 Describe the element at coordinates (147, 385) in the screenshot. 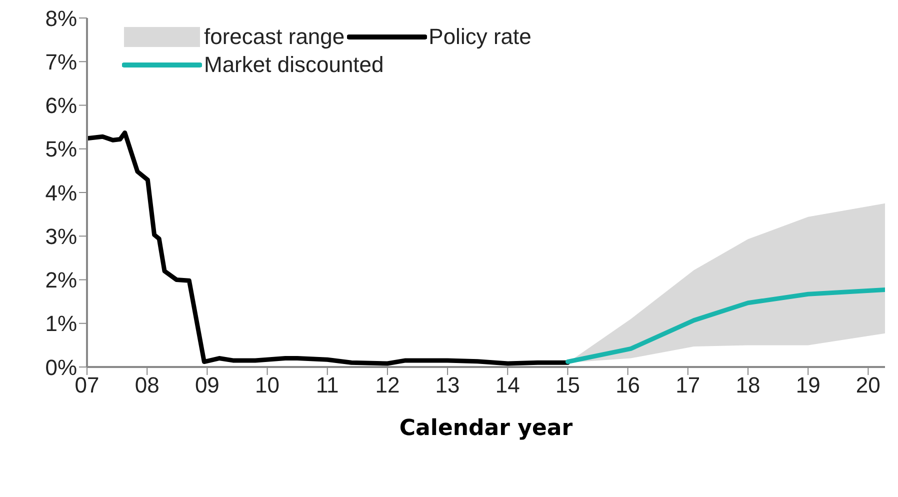

I see `x-tick-label: 08` at that location.